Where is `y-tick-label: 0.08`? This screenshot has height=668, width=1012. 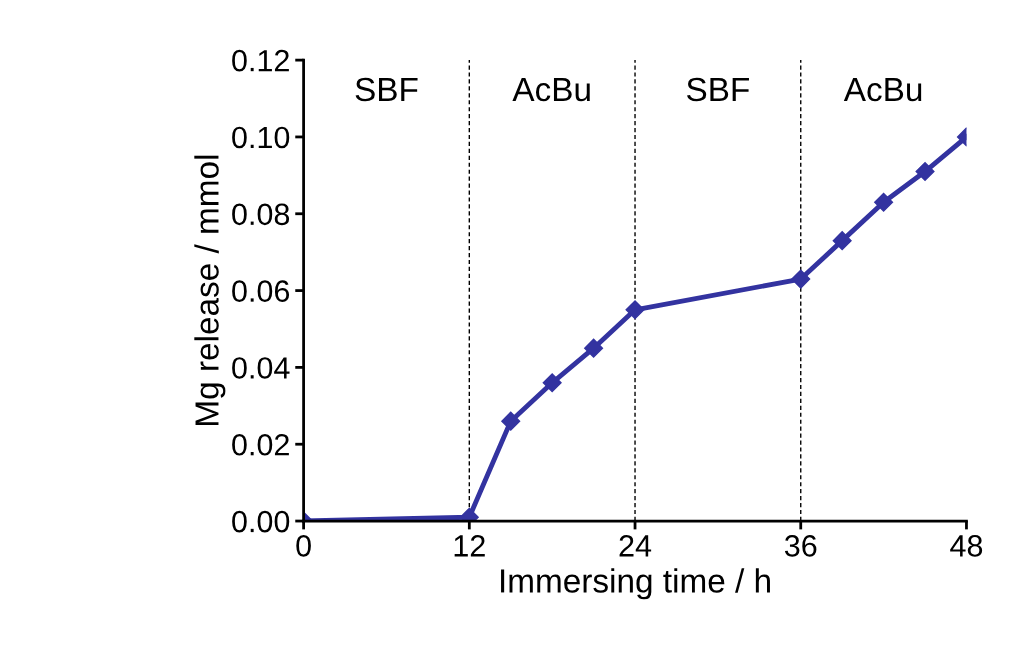 y-tick-label: 0.08 is located at coordinates (261, 214).